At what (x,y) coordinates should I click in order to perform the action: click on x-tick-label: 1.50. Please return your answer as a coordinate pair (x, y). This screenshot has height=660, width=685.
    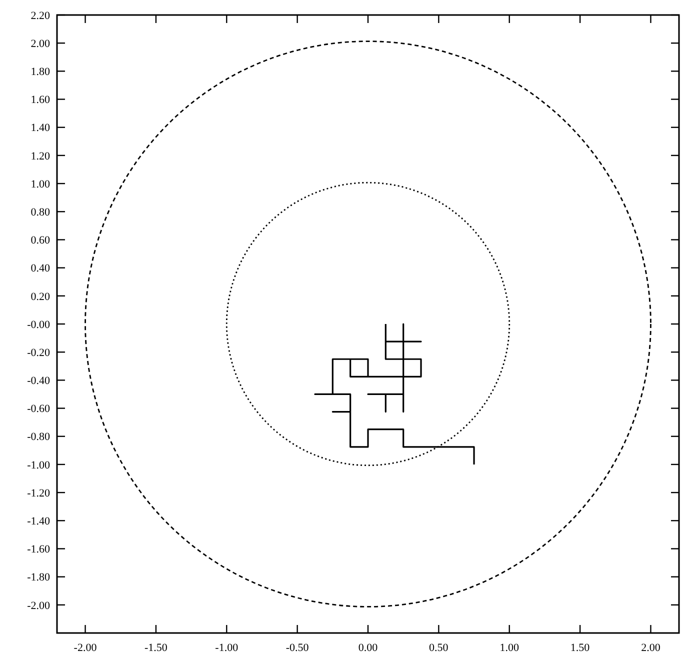
    Looking at the image, I should click on (580, 648).